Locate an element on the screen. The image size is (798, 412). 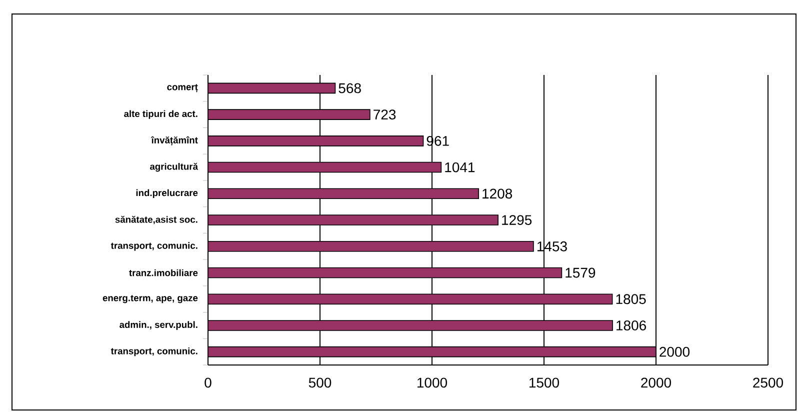
x-tick-label: 500 is located at coordinates (320, 383).